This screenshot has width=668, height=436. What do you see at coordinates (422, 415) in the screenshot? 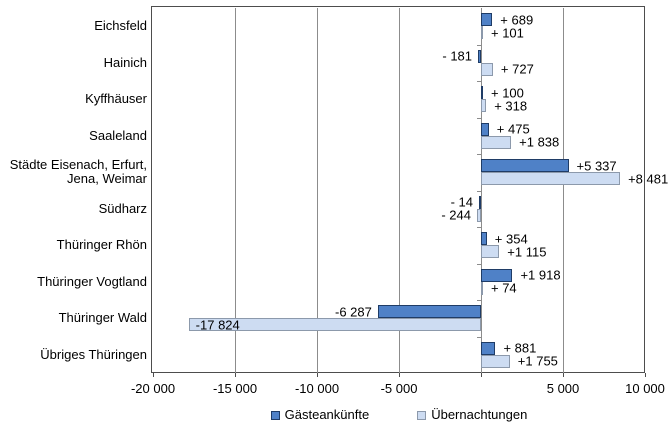
I see `legend-swatch-uebernachtungen-icon` at bounding box center [422, 415].